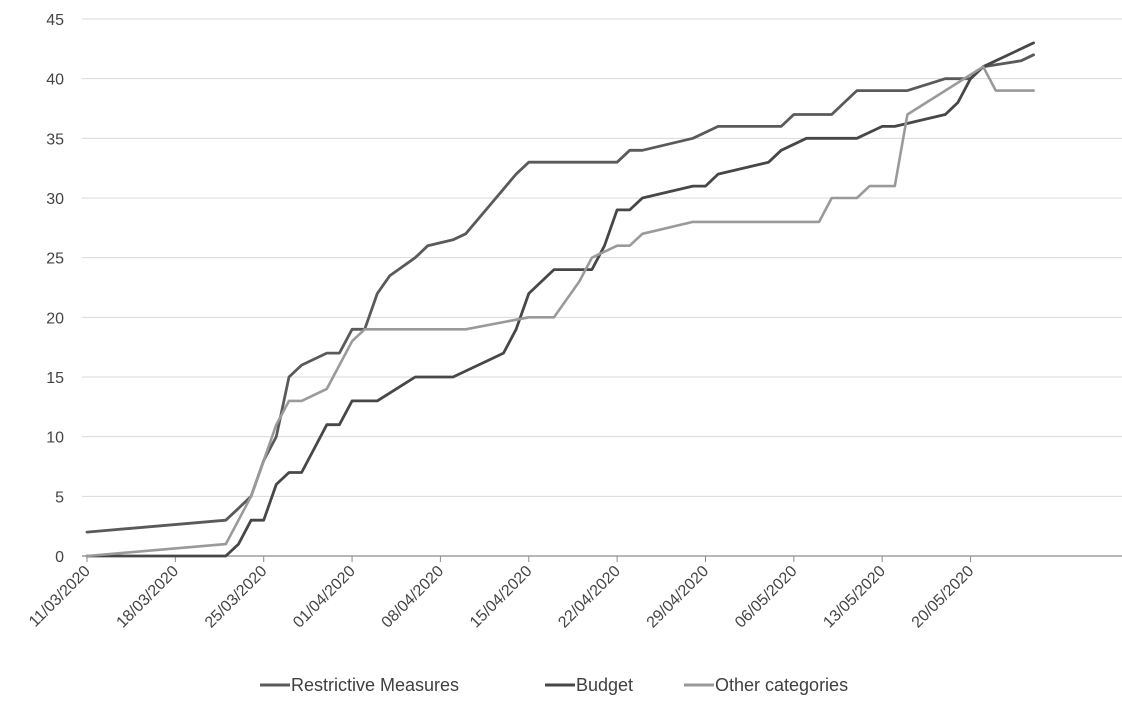 This screenshot has height=706, width=1122. I want to click on legend-item: Restrictive Measures, so click(359, 685).